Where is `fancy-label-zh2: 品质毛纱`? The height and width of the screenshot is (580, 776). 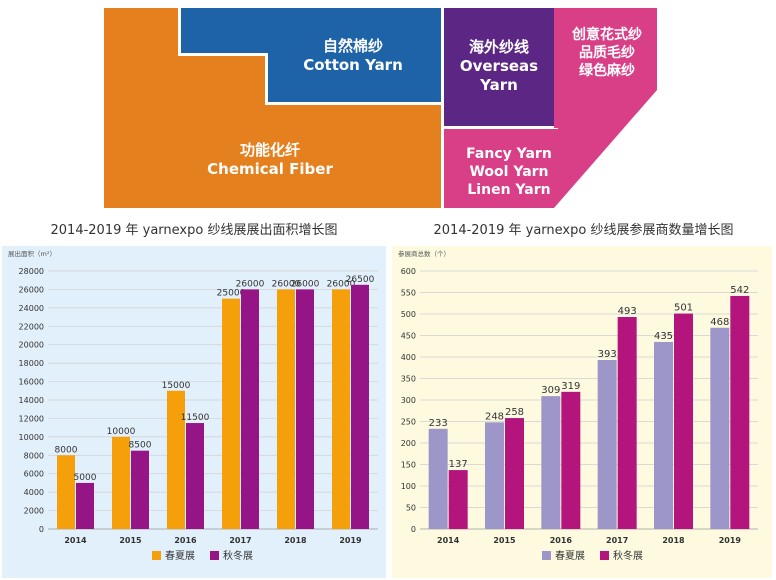
fancy-label-zh2: 品质毛纱 is located at coordinates (607, 53).